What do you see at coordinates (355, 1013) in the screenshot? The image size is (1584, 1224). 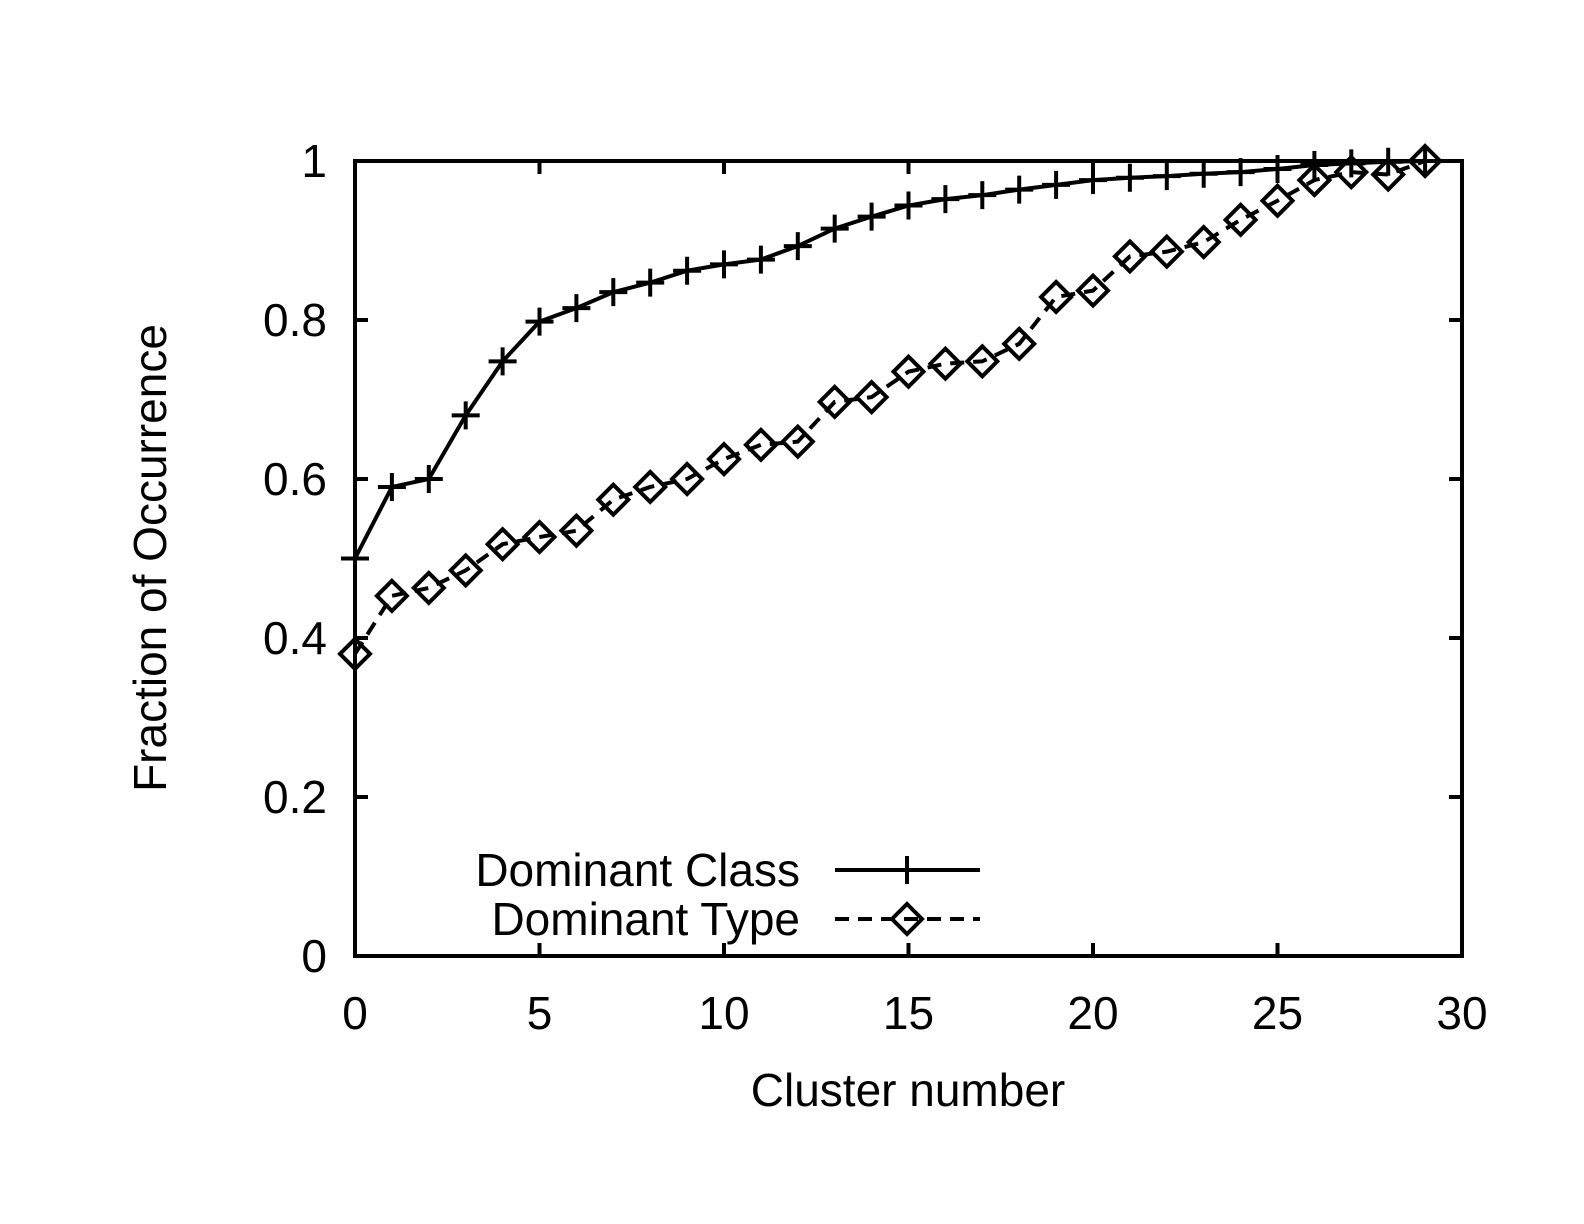 I see `x-tick-label: 0` at bounding box center [355, 1013].